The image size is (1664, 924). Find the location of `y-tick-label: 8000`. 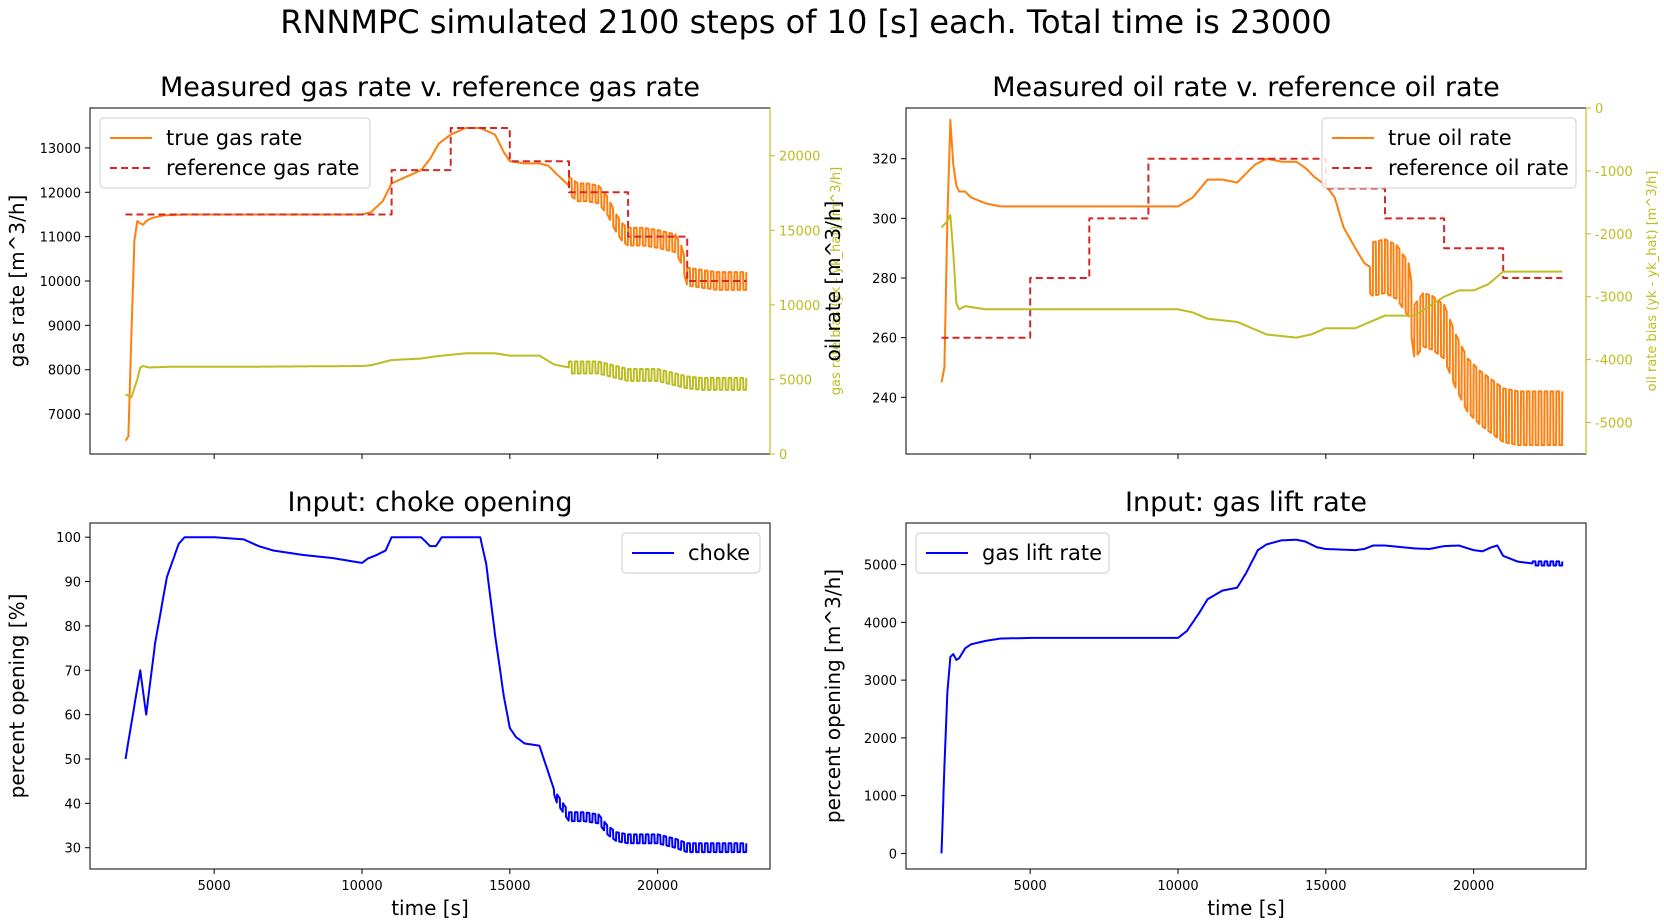

y-tick-label: 8000 is located at coordinates (64, 371).